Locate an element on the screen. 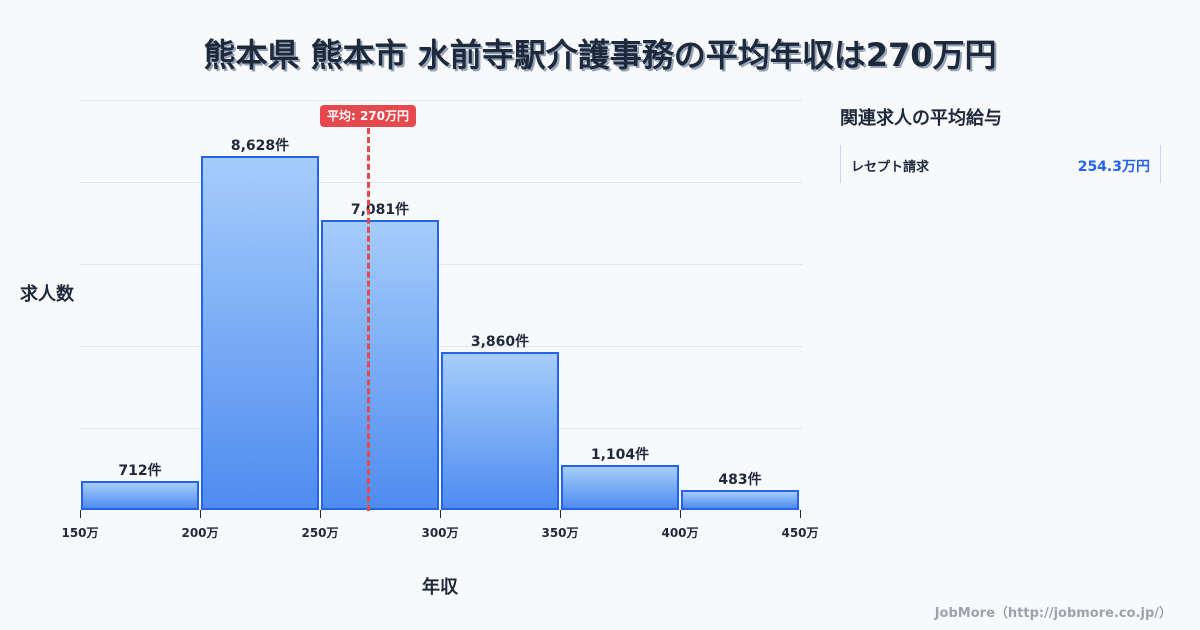  related-salary-title: 関連求人の平均給与 is located at coordinates (921, 118).